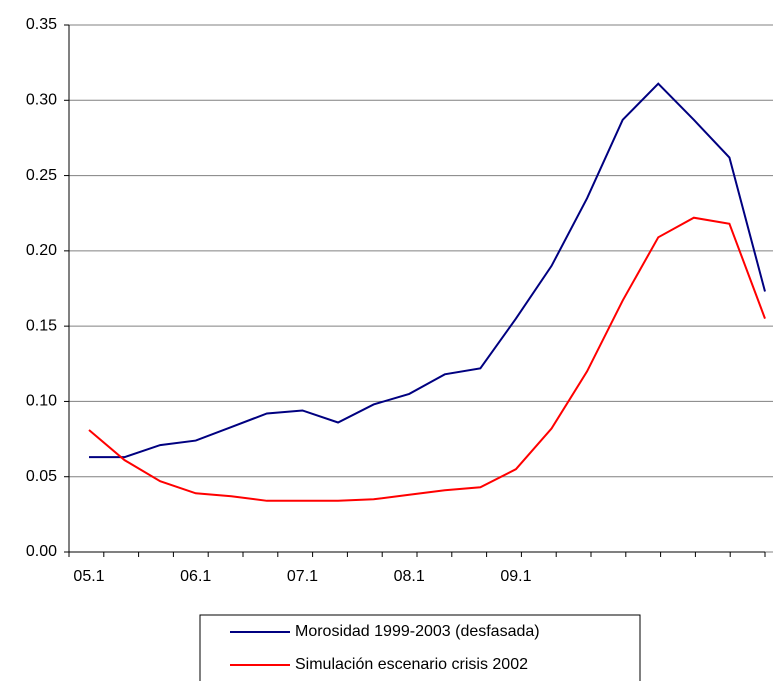 This screenshot has width=773, height=681. I want to click on y-tick-label: 0.20, so click(41, 250).